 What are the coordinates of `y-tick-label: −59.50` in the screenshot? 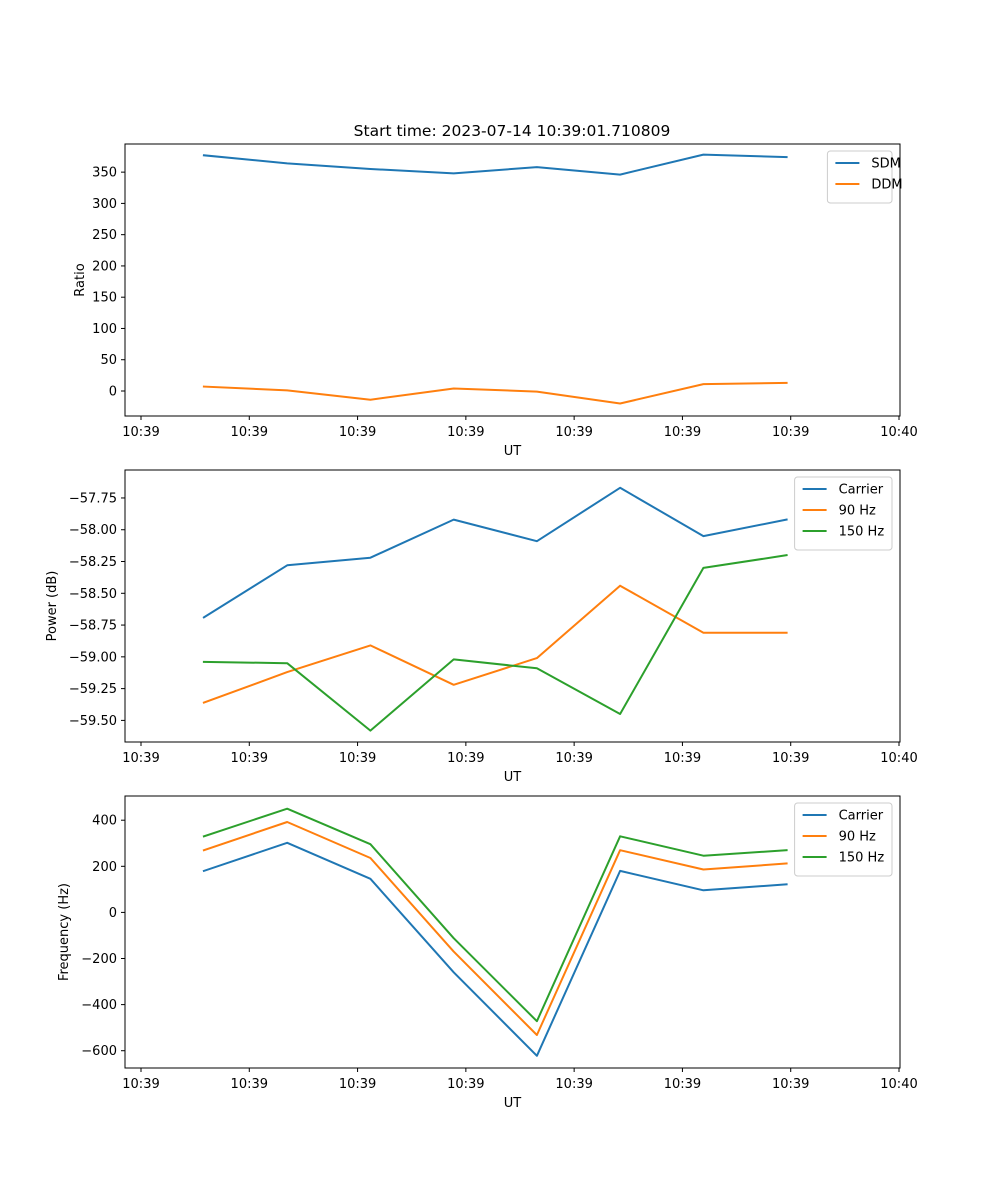 It's located at (93, 721).